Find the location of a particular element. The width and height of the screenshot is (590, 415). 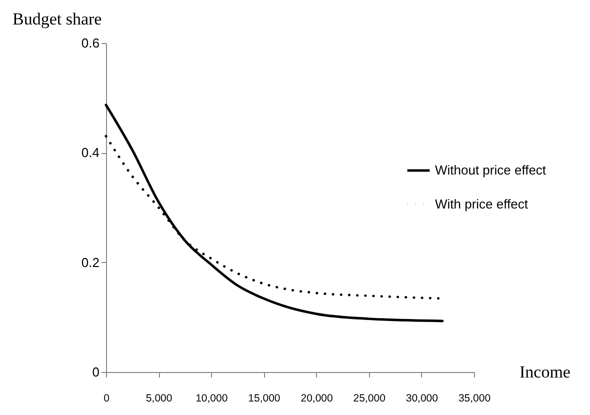

y-tick-label: 0 is located at coordinates (96, 372).